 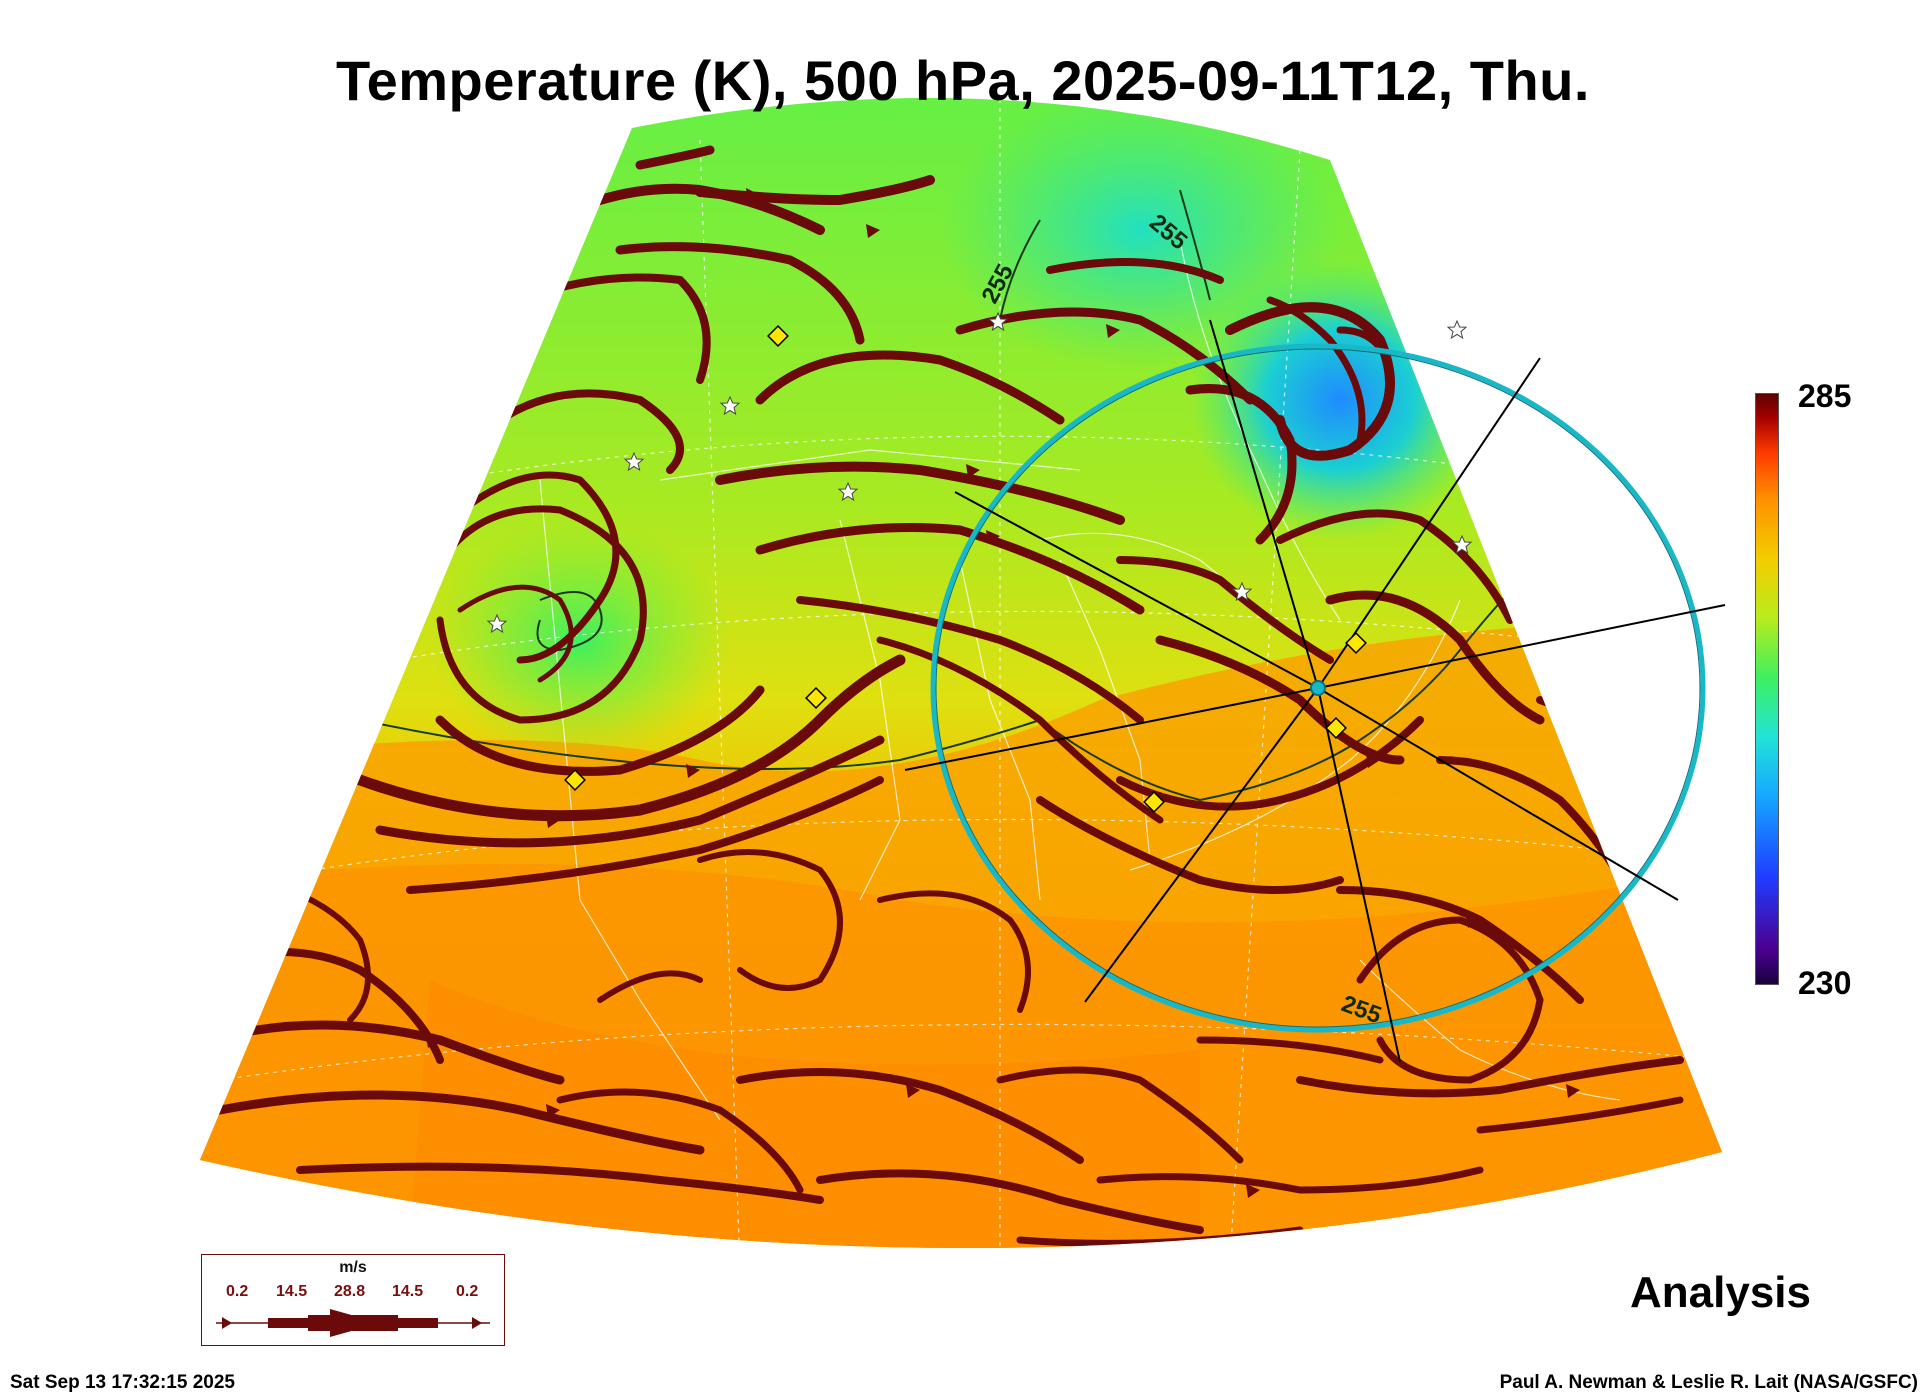 What do you see at coordinates (350, 1291) in the screenshot?
I see `legend-label: 28.8` at bounding box center [350, 1291].